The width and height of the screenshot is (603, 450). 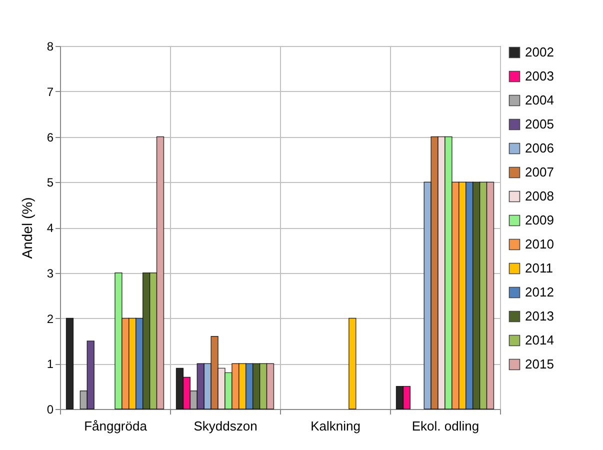 I want to click on y-axis-title: Andel (%), so click(x=26, y=228).